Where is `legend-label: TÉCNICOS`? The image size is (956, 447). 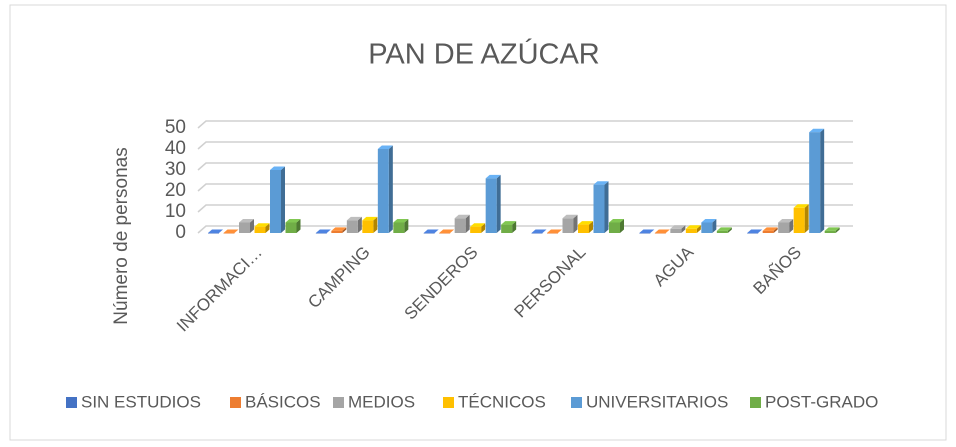
legend-label: TÉCNICOS is located at coordinates (502, 401).